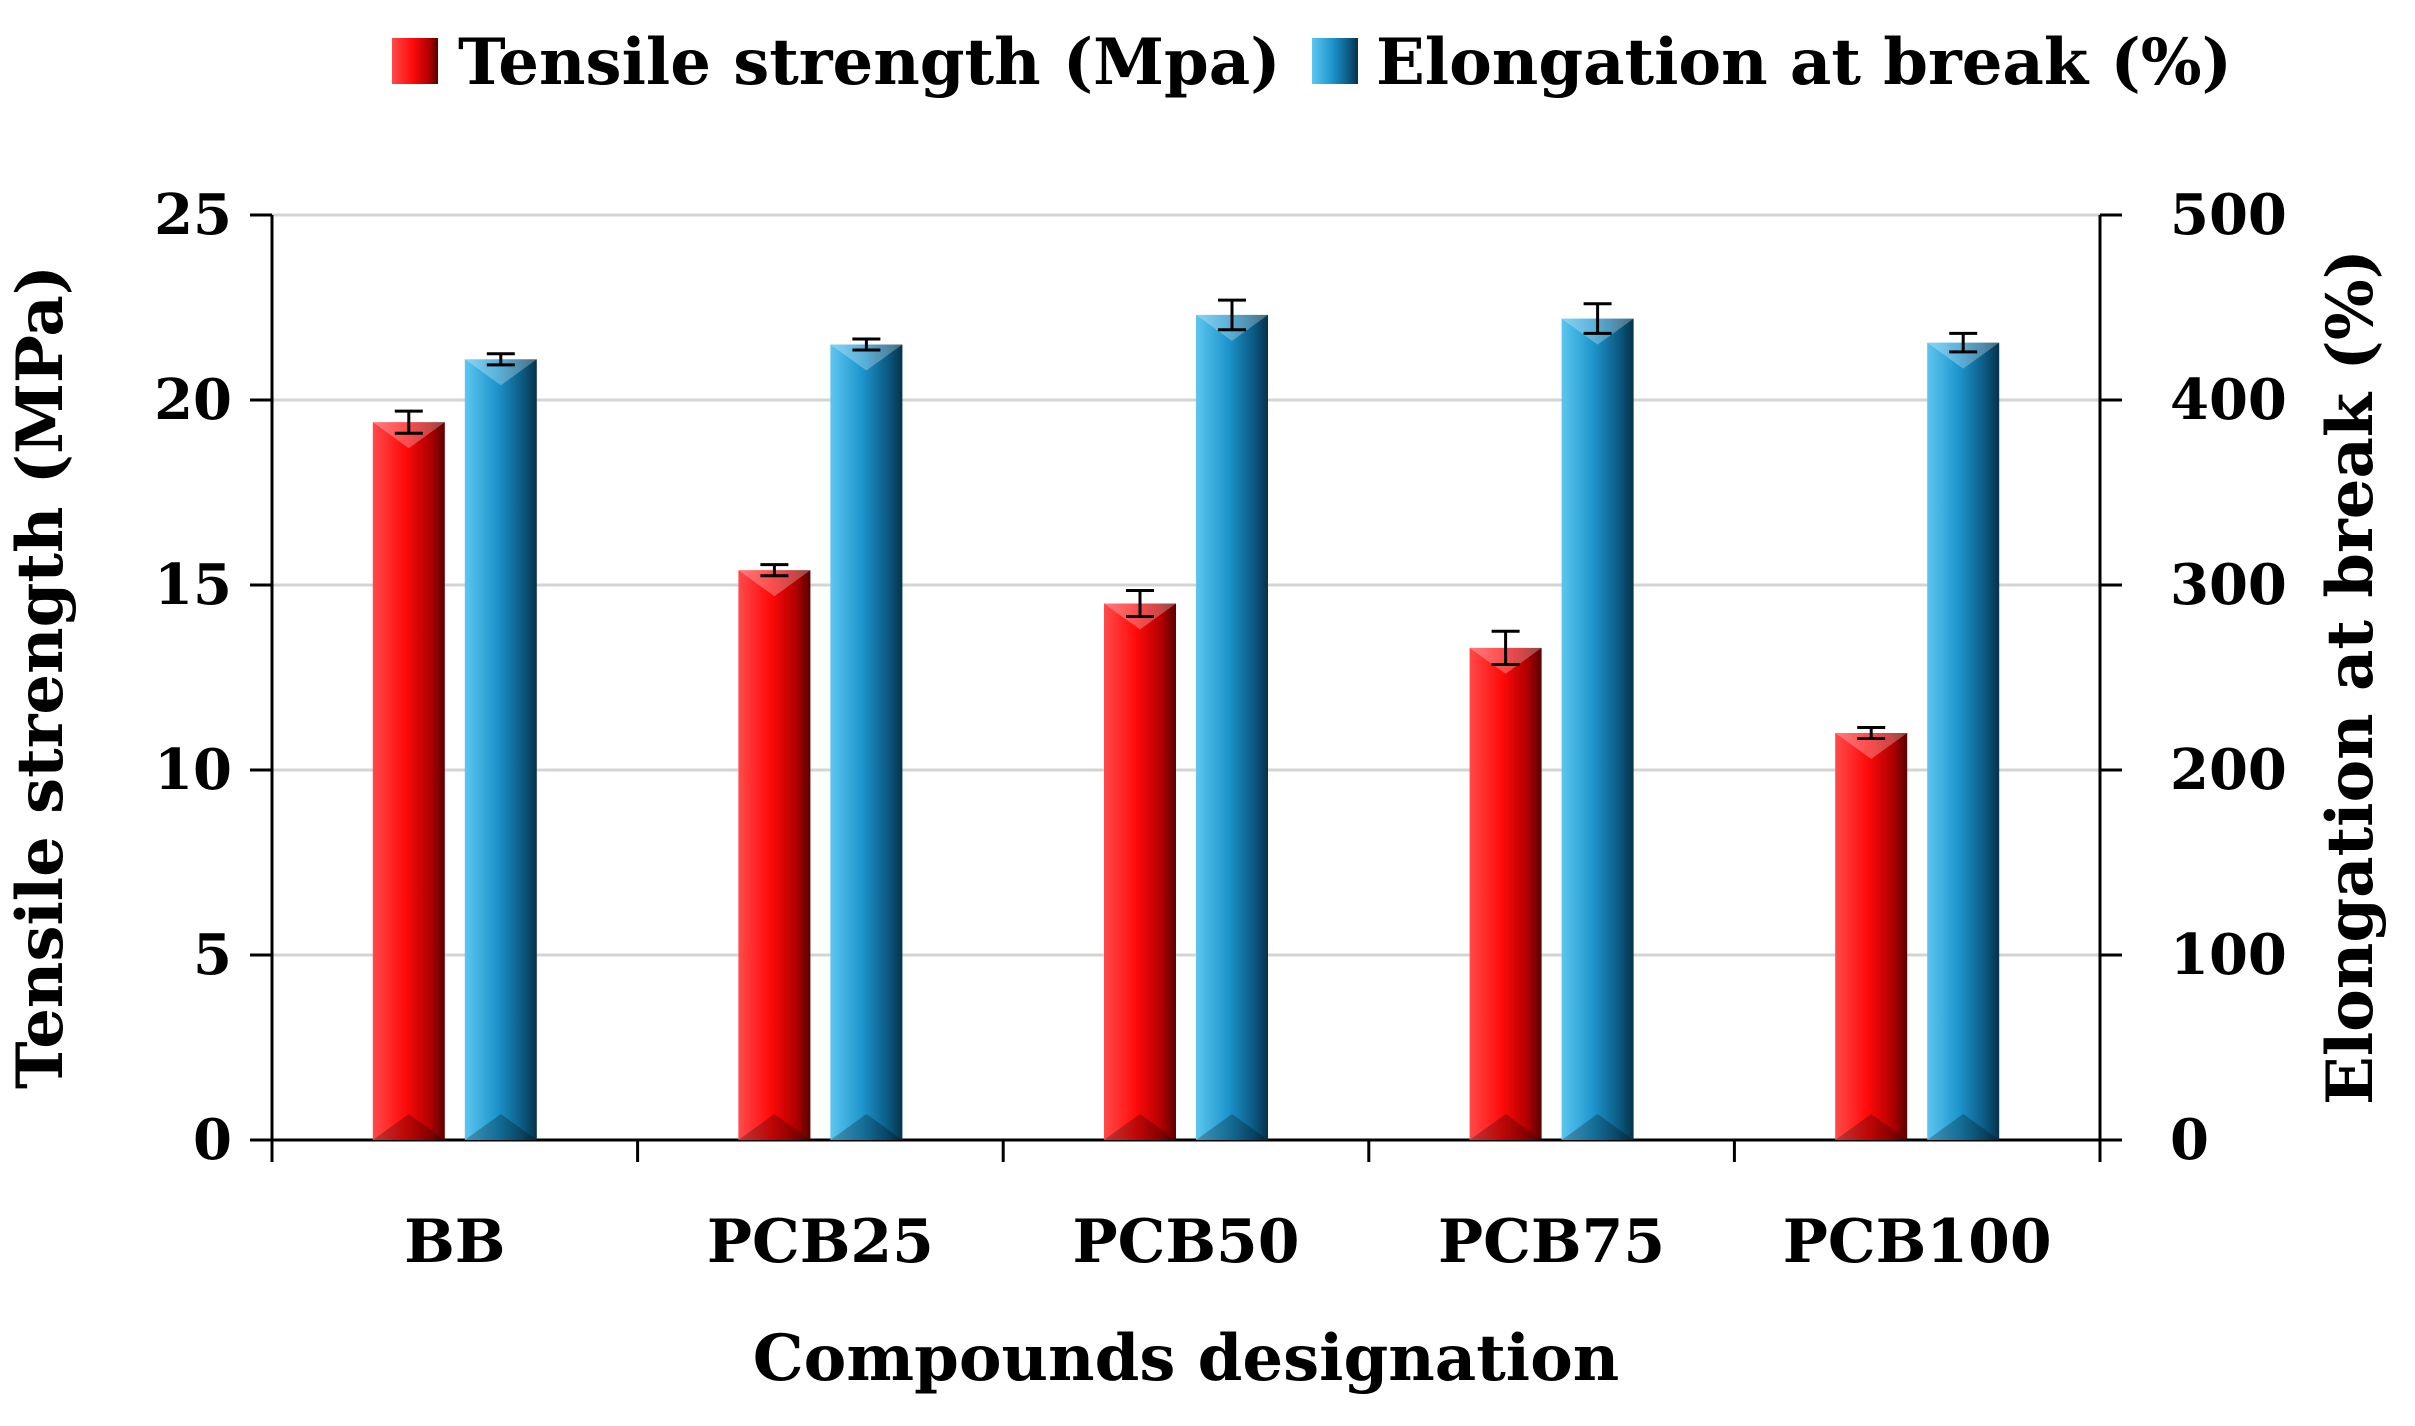  I want to click on right-tick-label: 200, so click(2228, 770).